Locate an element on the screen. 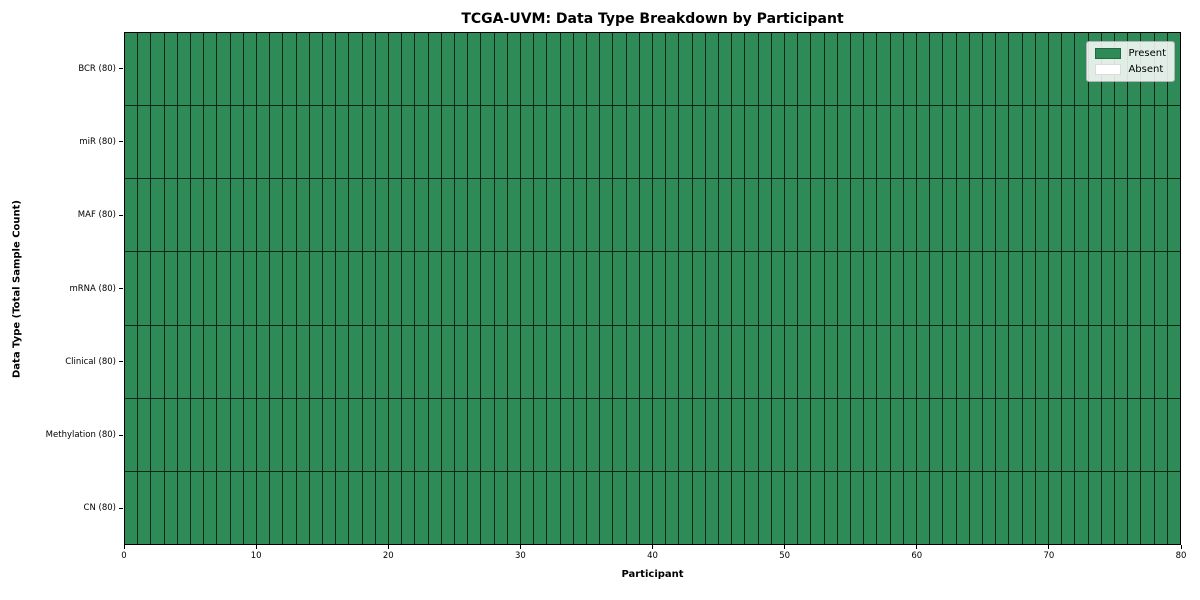 The width and height of the screenshot is (1200, 600). y-tick-label: miR (80) is located at coordinates (97, 141).